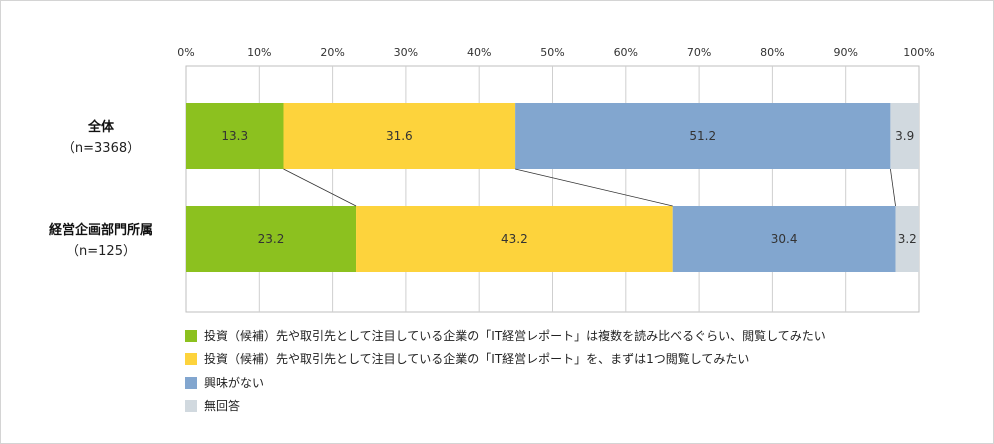 The height and width of the screenshot is (444, 994). I want to click on category-n-label: （n=125）, so click(101, 251).